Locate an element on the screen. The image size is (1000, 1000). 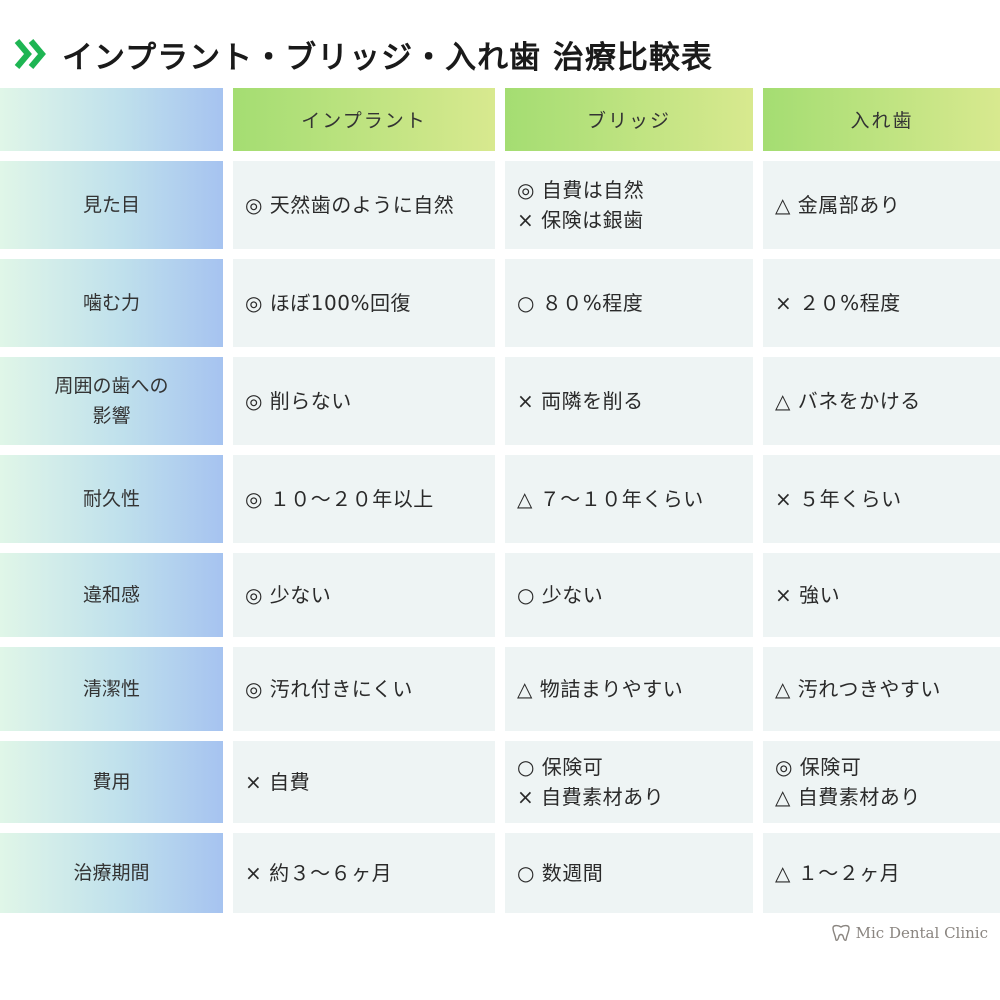
row-label-text: 影響 is located at coordinates (111, 416).